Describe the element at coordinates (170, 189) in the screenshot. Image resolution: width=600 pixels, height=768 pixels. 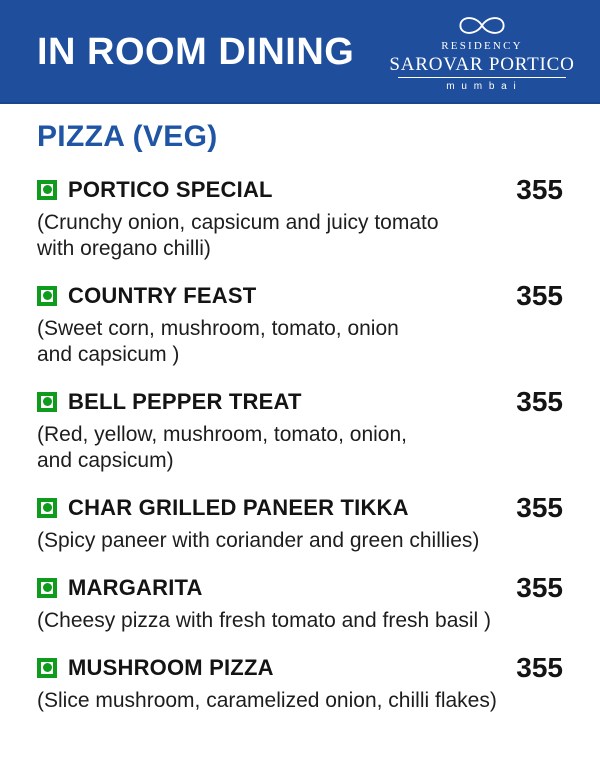
I see `item-name: PORTICO SPECIAL` at that location.